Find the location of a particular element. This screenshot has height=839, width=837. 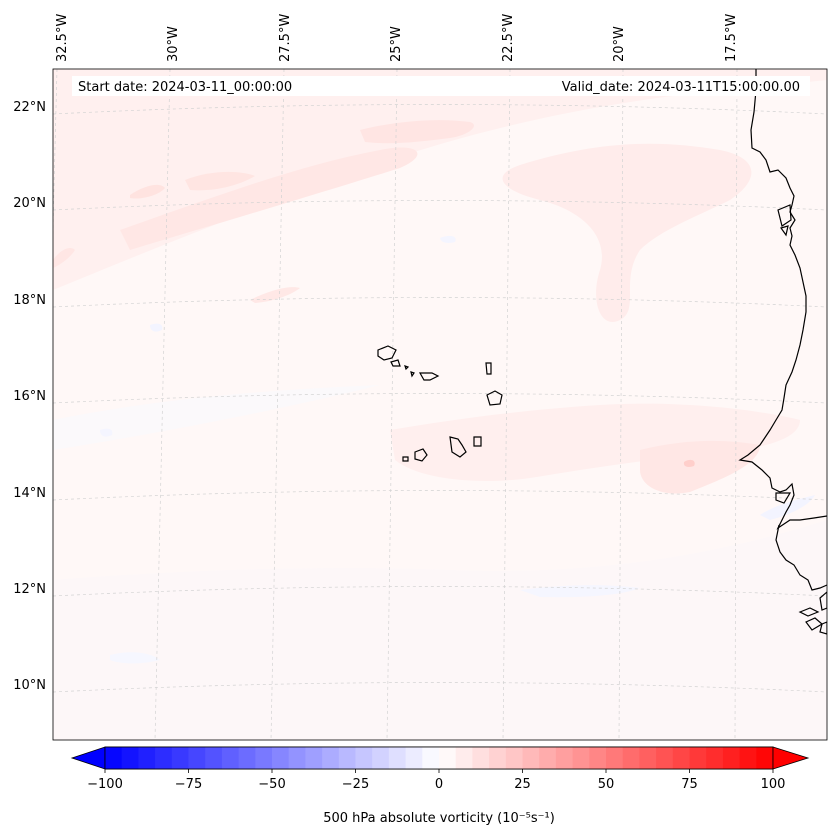

sal-island is located at coordinates (488, 368).